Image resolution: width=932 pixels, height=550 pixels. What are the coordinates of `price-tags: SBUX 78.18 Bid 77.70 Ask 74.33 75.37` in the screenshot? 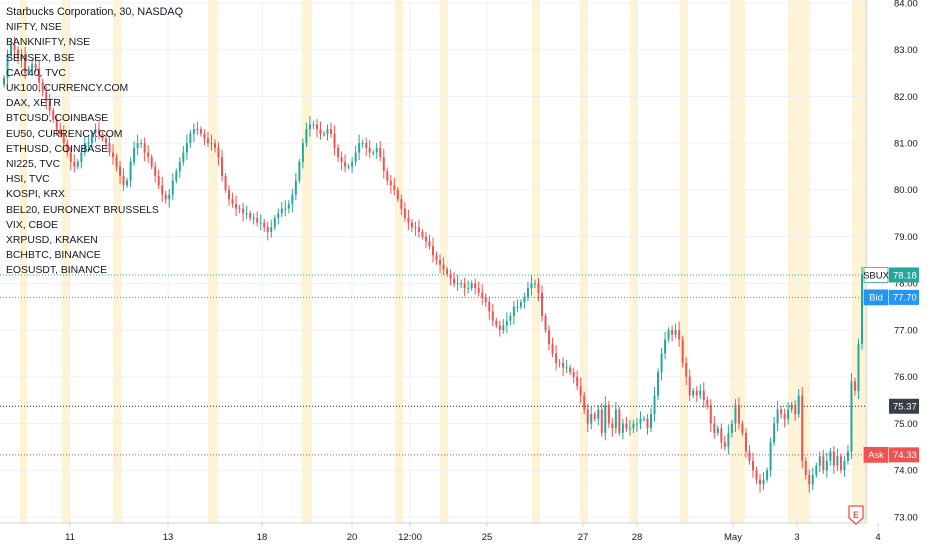 It's located at (891, 365).